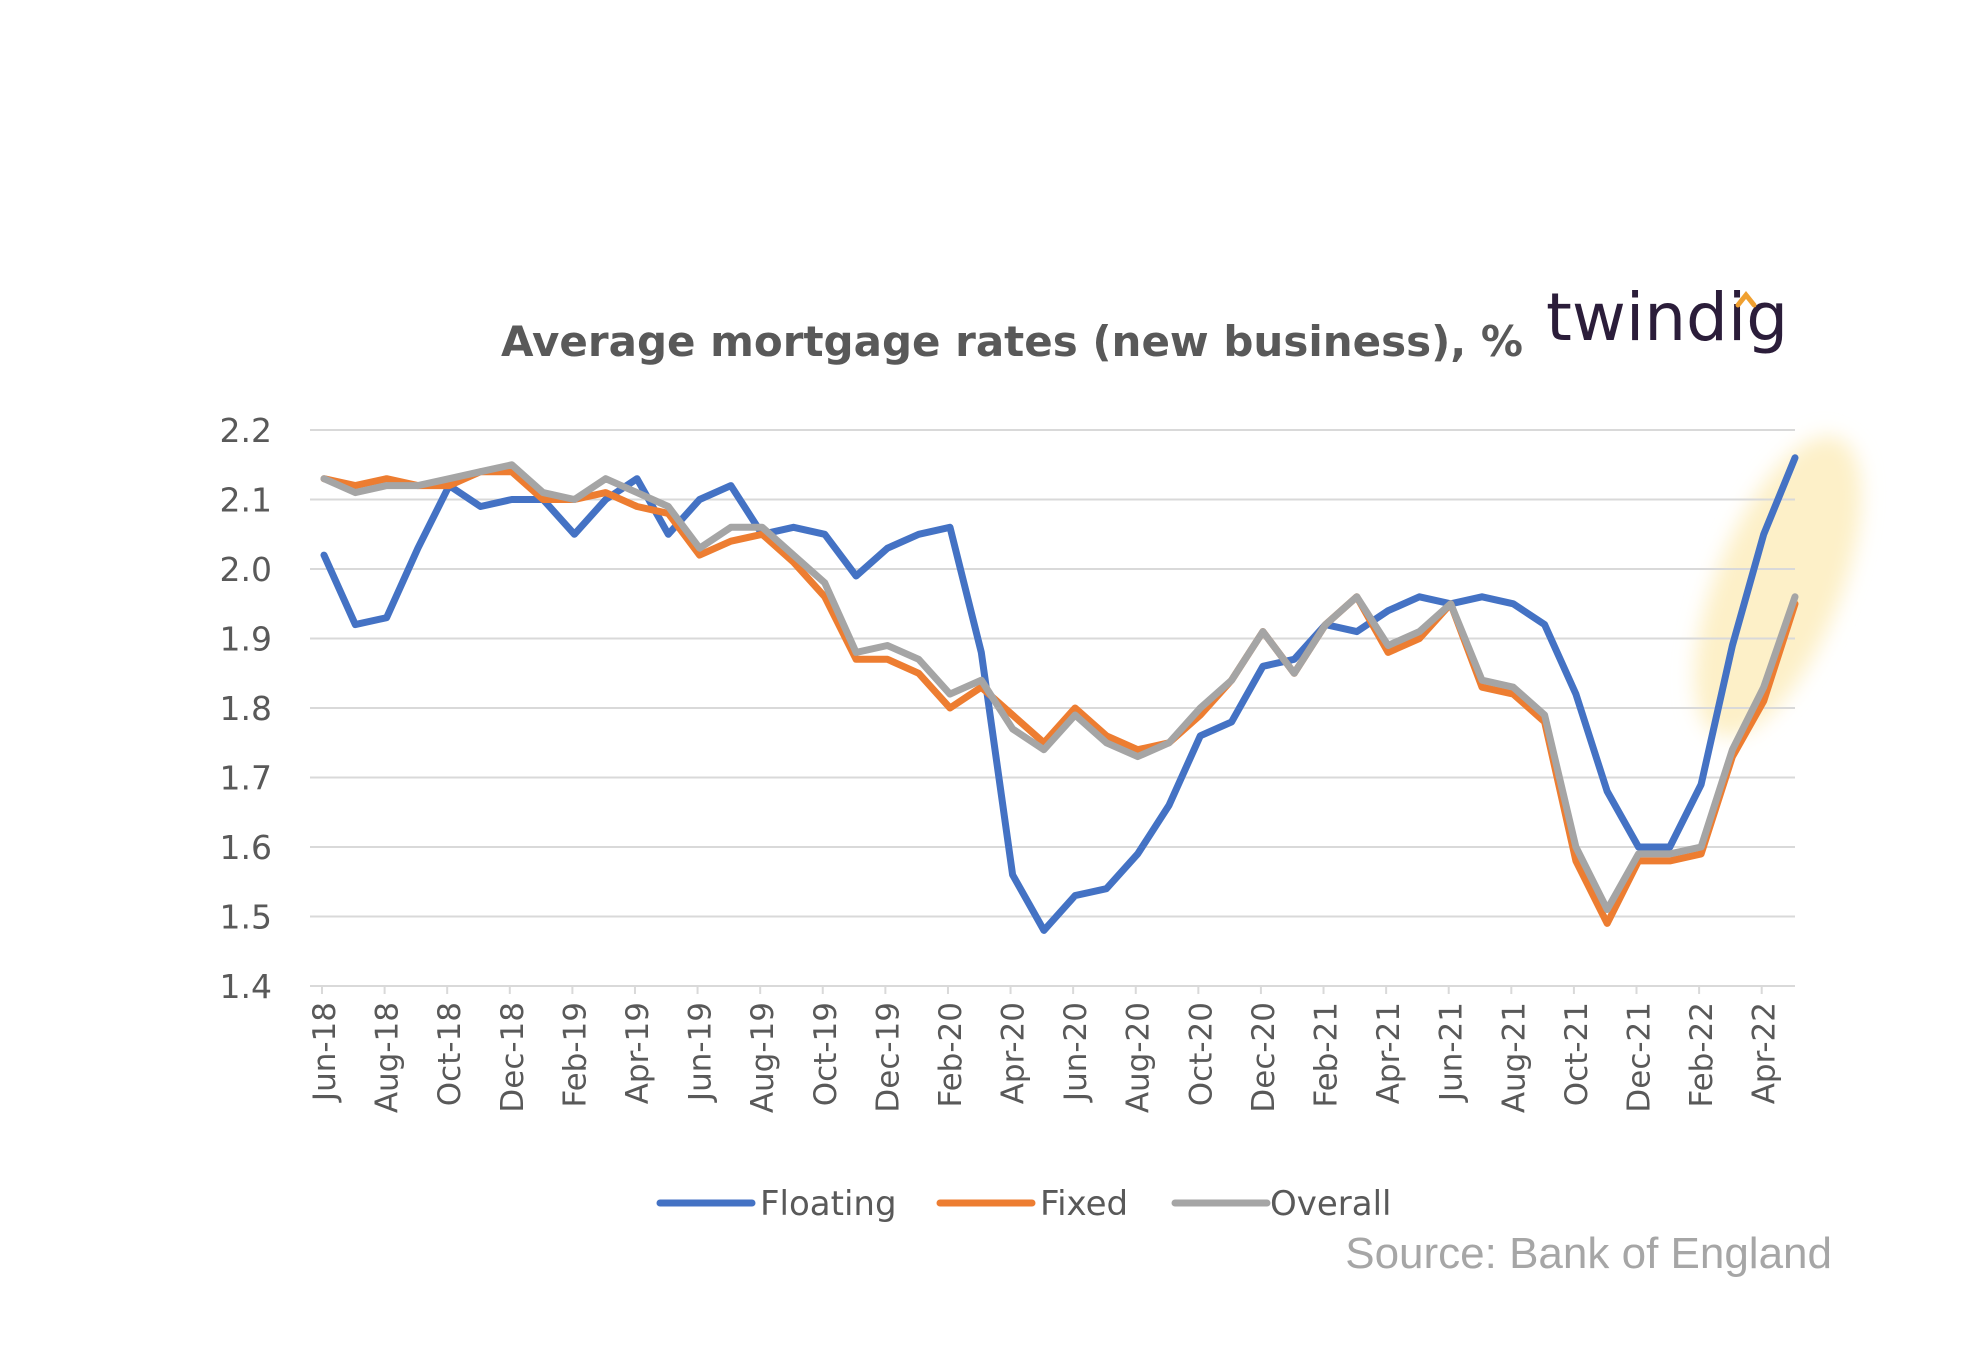  What do you see at coordinates (1014, 1053) in the screenshot?
I see `x-tick-label: Apr-20` at bounding box center [1014, 1053].